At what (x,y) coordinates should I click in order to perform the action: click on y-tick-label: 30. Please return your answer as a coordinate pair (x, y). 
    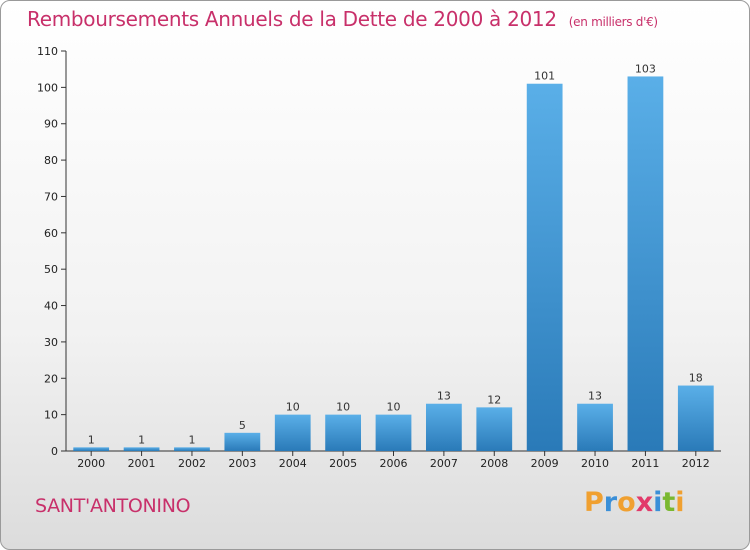
    Looking at the image, I should click on (51, 342).